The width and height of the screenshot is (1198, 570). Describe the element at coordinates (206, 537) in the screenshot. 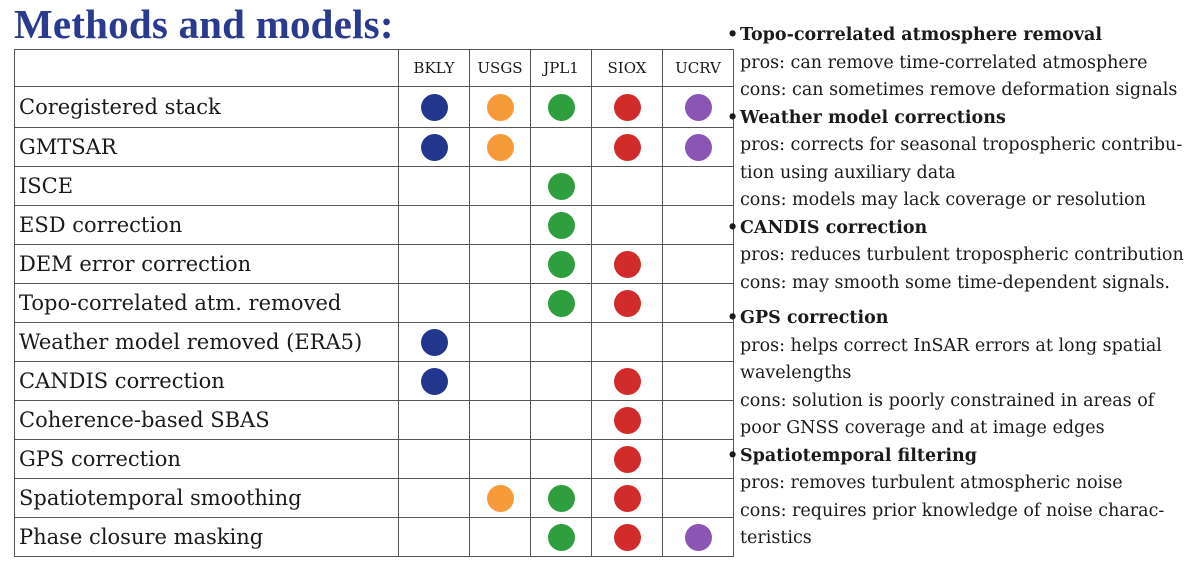

I see `row-label: Phase closure masking` at that location.